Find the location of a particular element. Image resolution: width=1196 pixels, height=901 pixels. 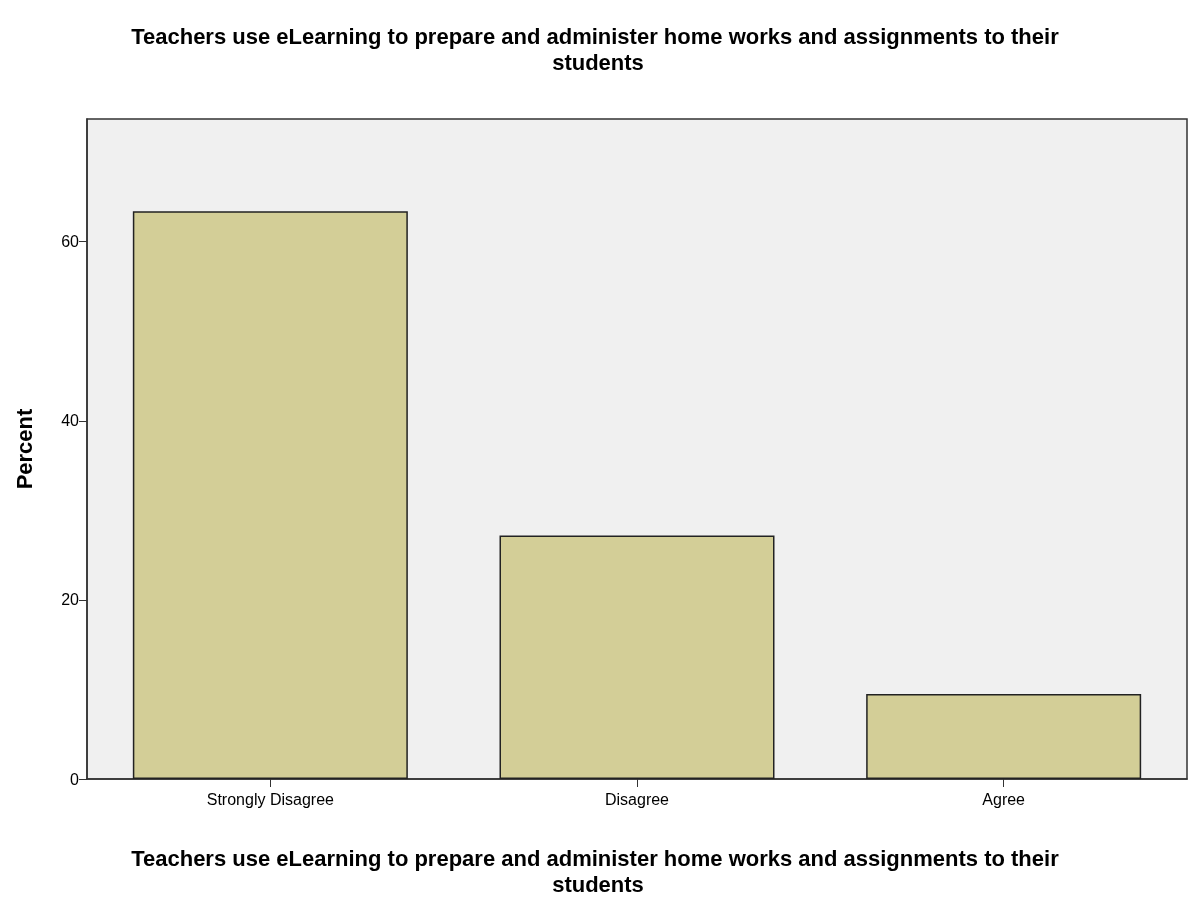

y-tick-label: 40 is located at coordinates (70, 421).